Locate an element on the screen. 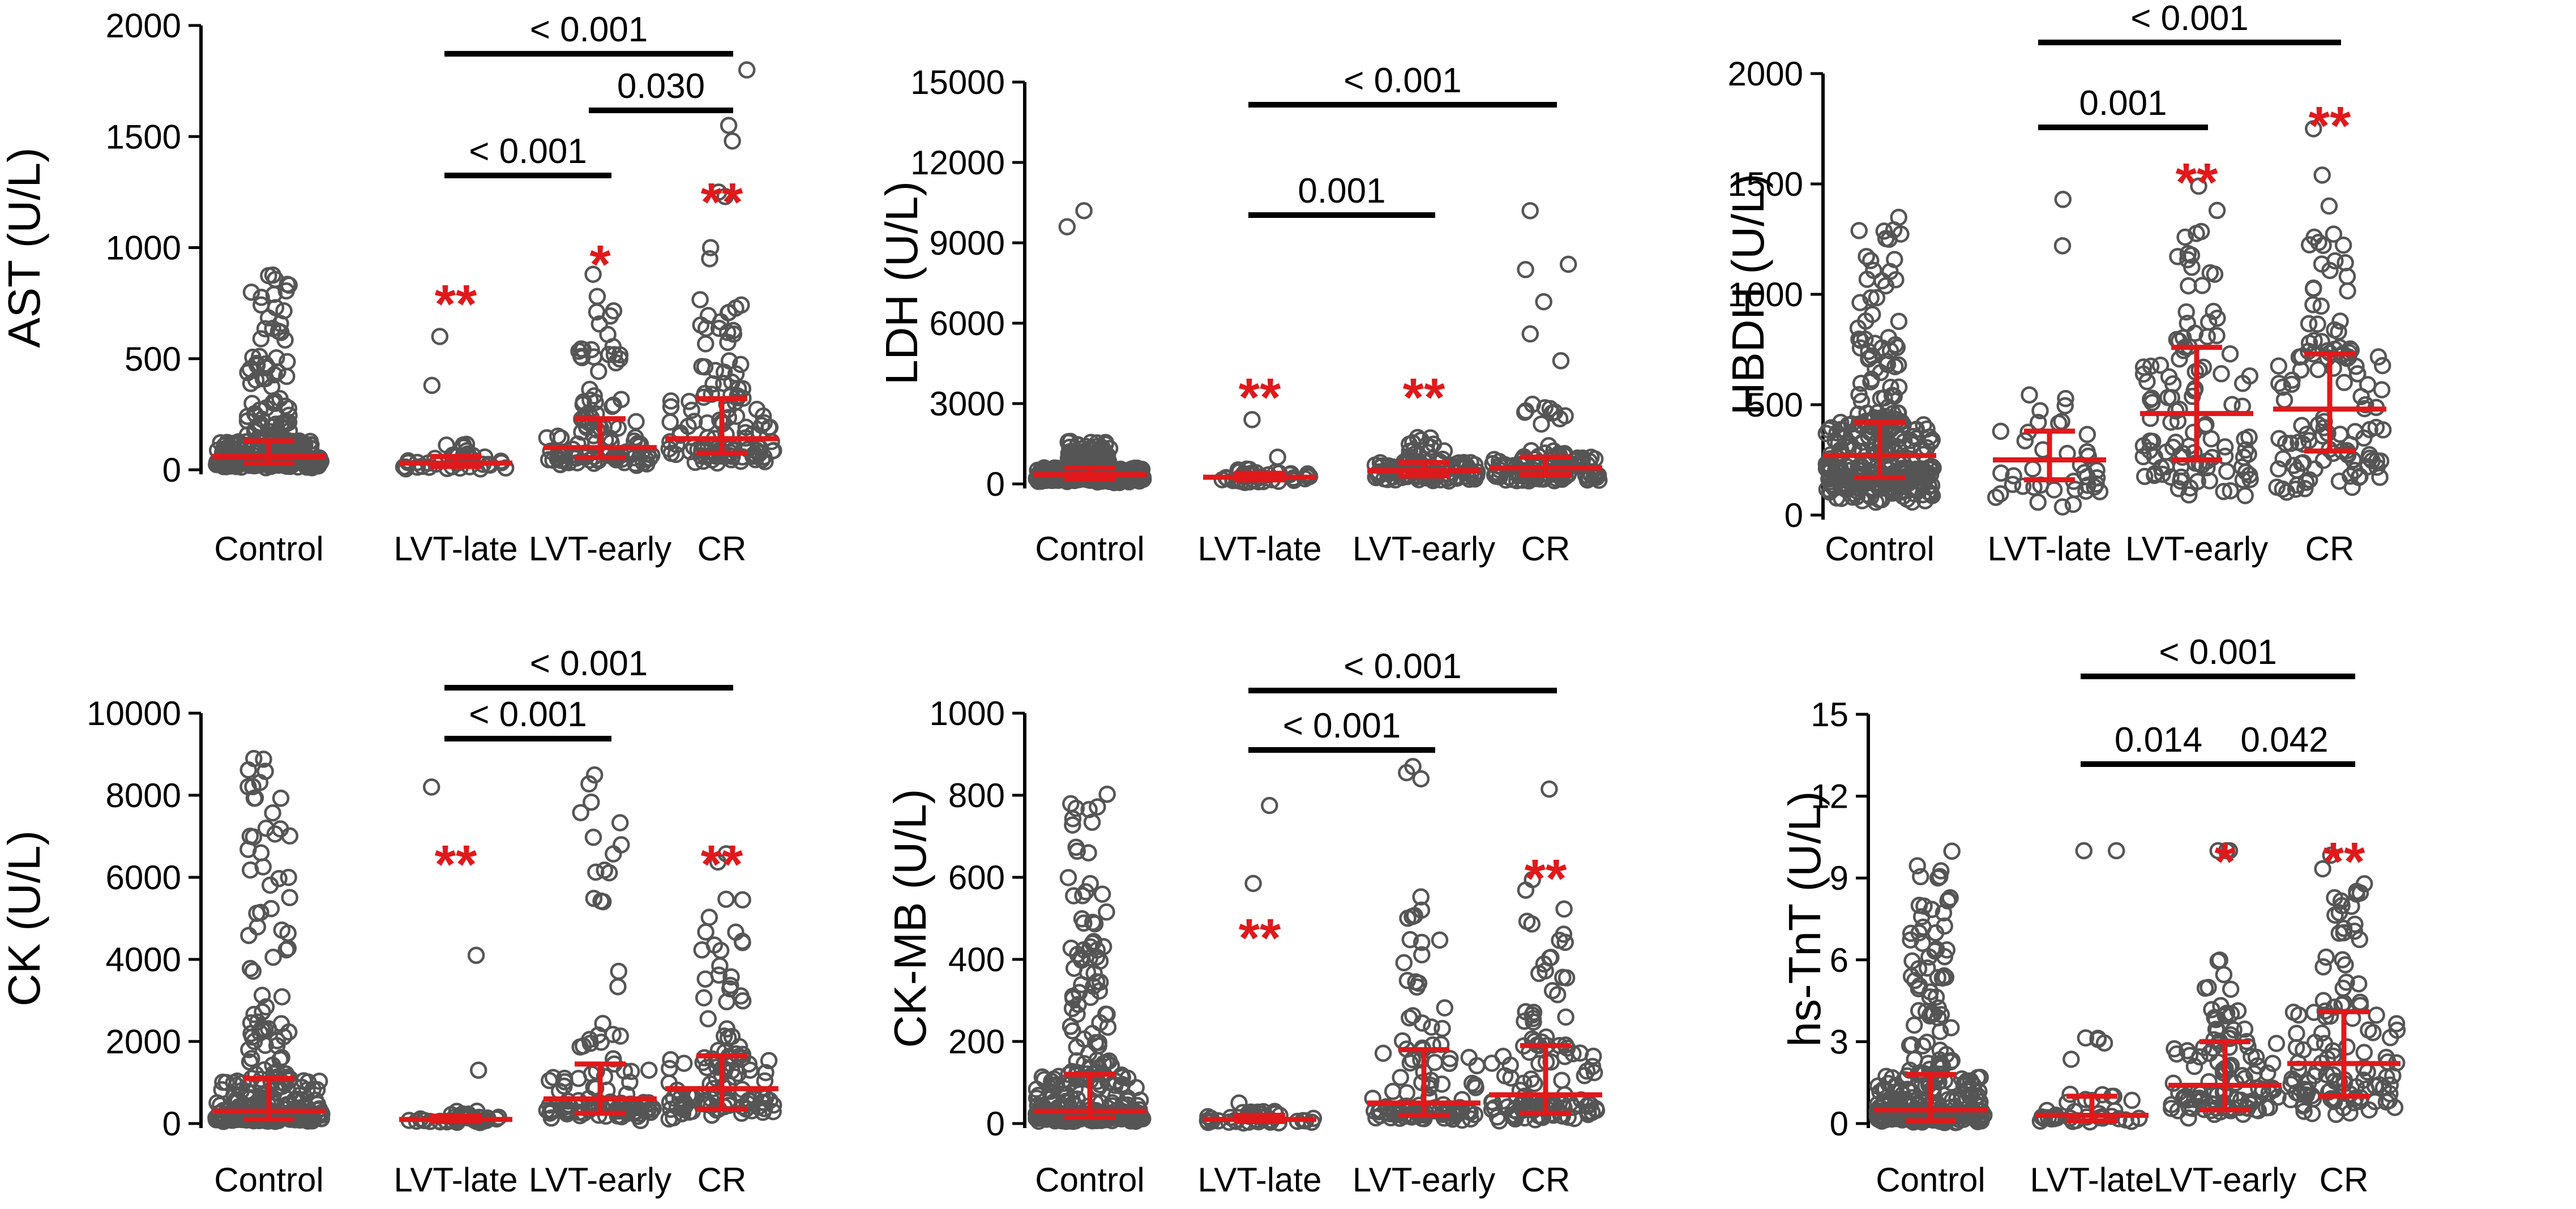 Image resolution: width=2576 pixels, height=1209 pixels. y-tick-label: 6000 is located at coordinates (967, 324).